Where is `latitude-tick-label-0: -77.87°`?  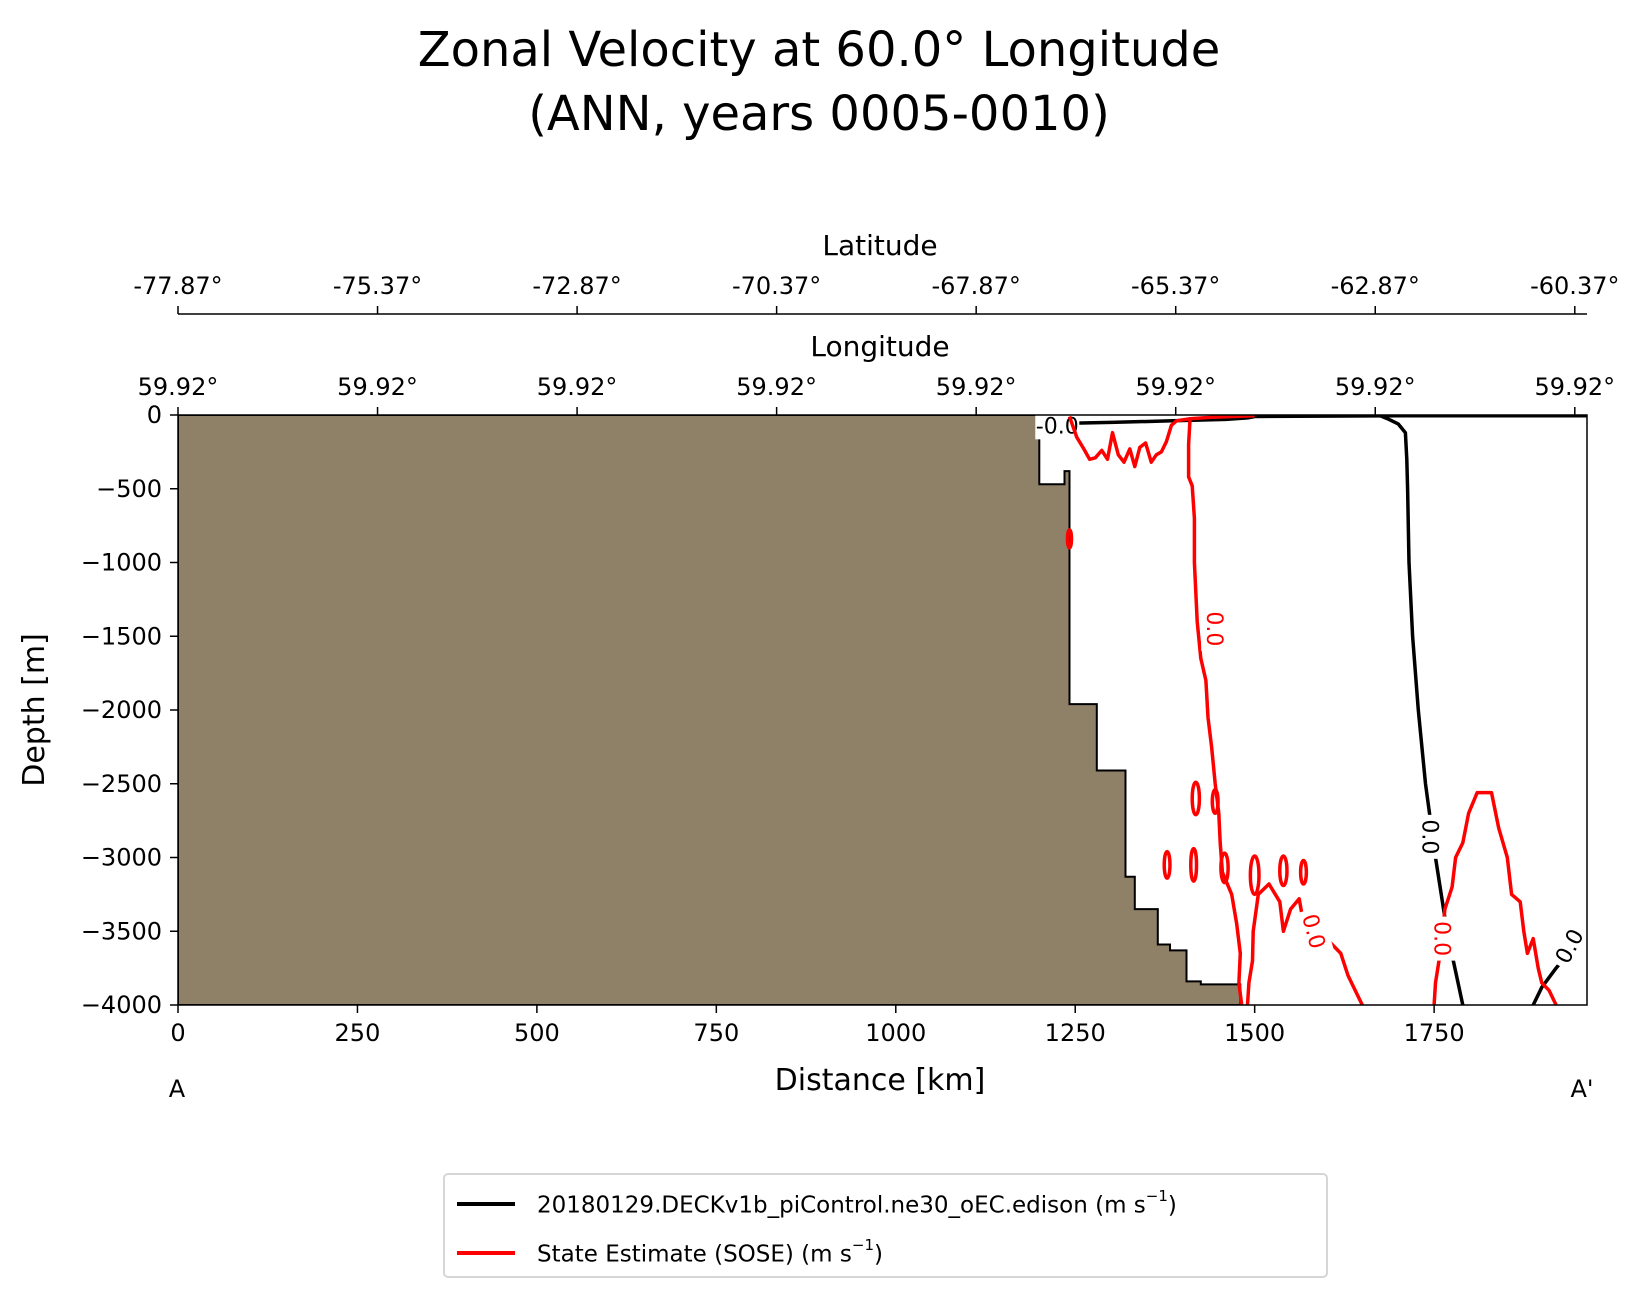
latitude-tick-label-0: -77.87° is located at coordinates (177, 286).